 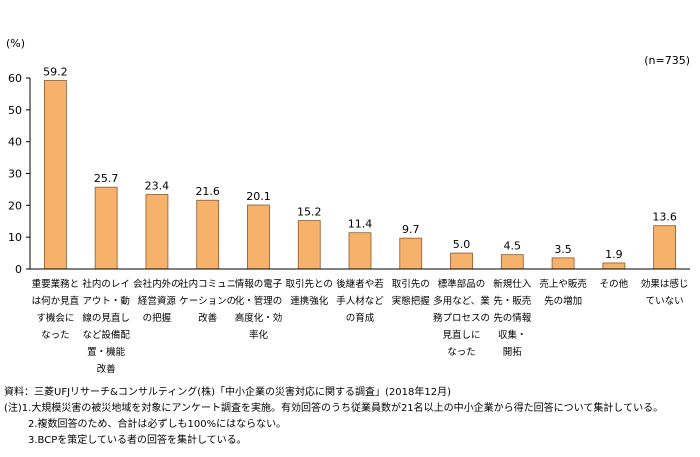 What do you see at coordinates (664, 217) in the screenshot?
I see `bar-value-label: 13.6` at bounding box center [664, 217].